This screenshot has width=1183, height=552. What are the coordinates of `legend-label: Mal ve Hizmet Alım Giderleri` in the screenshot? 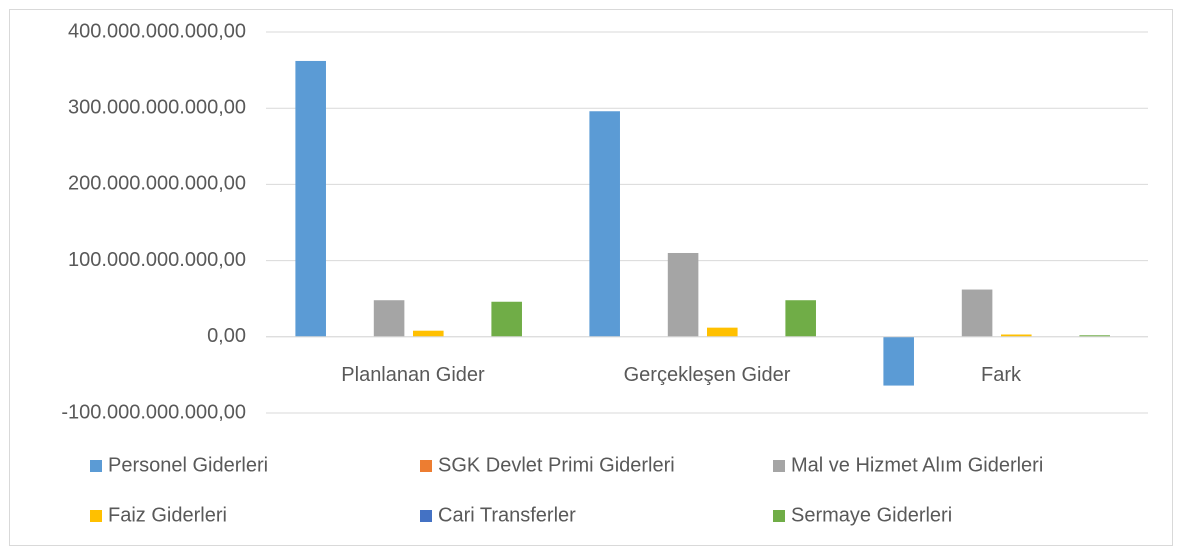 It's located at (917, 465).